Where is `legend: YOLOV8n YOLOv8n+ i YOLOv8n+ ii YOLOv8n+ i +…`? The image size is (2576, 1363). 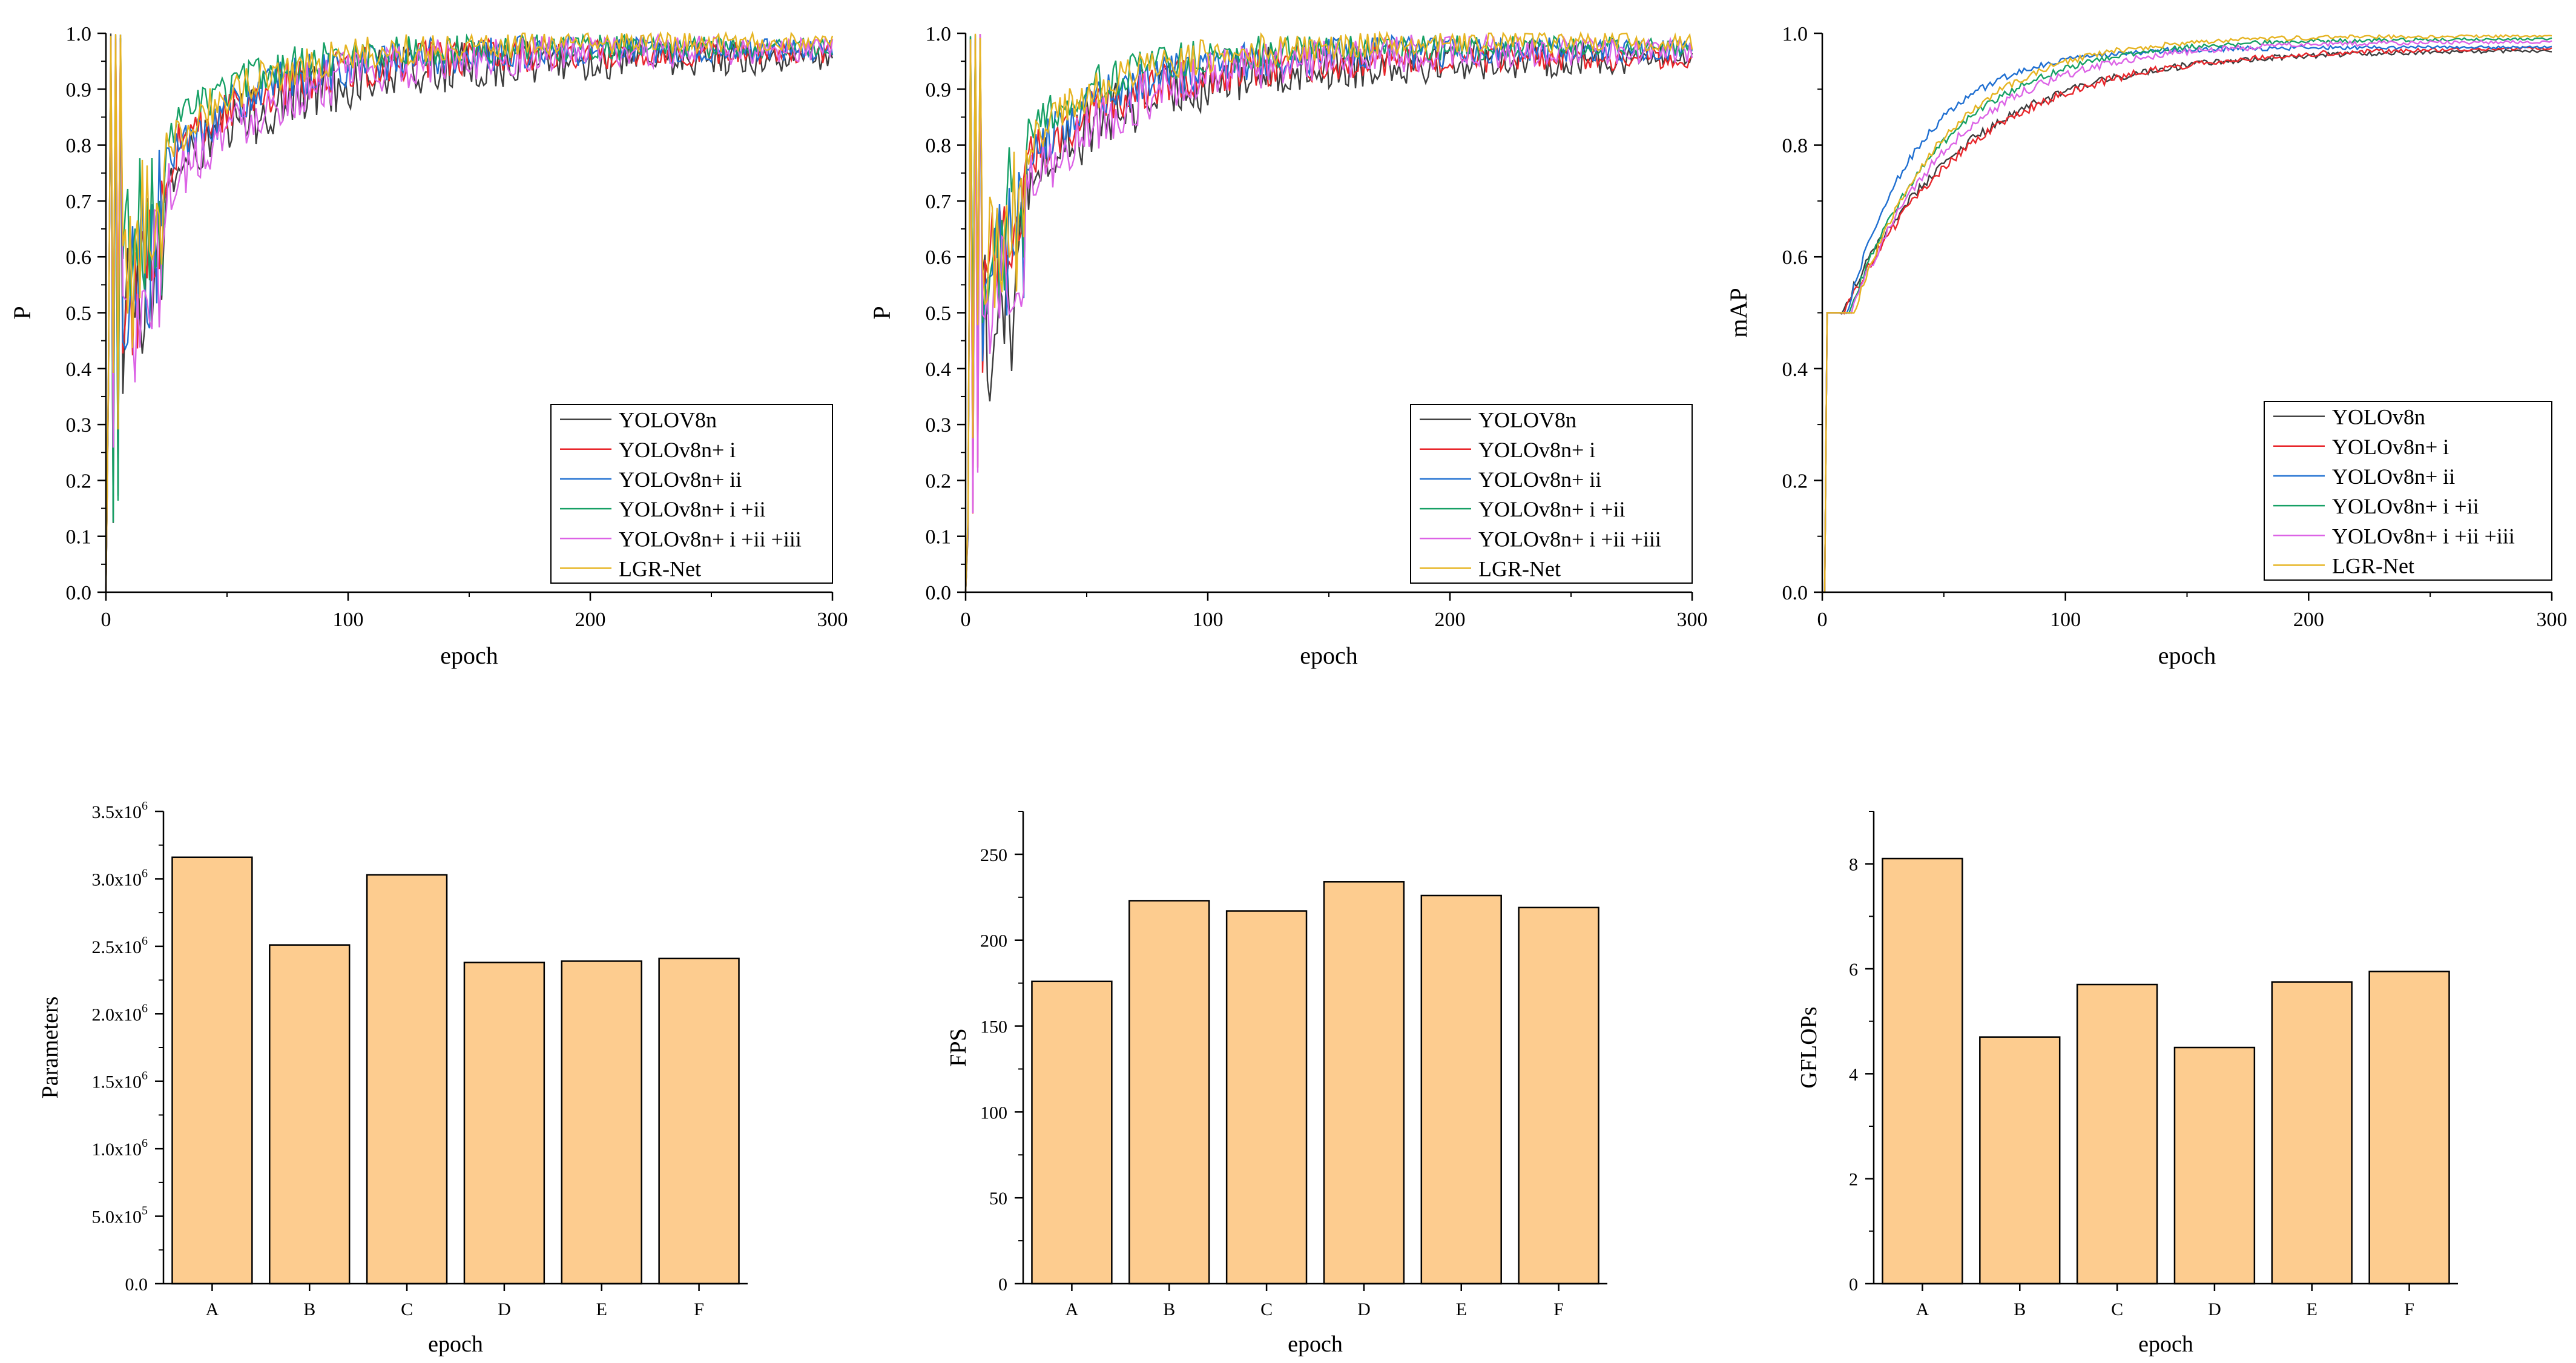
legend: YOLOV8n YOLOv8n+ i YOLOv8n+ ii YOLOv8n+ i +… is located at coordinates (1552, 494).